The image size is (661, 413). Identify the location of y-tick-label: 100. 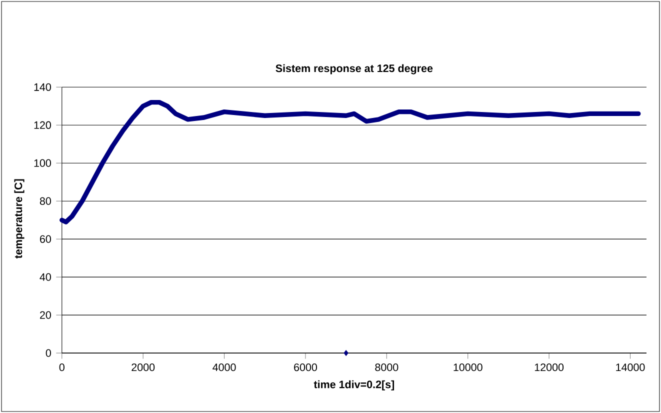
(43, 163).